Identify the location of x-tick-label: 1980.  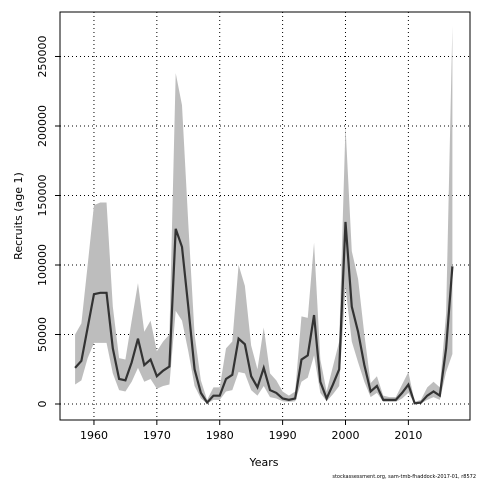
(220, 435).